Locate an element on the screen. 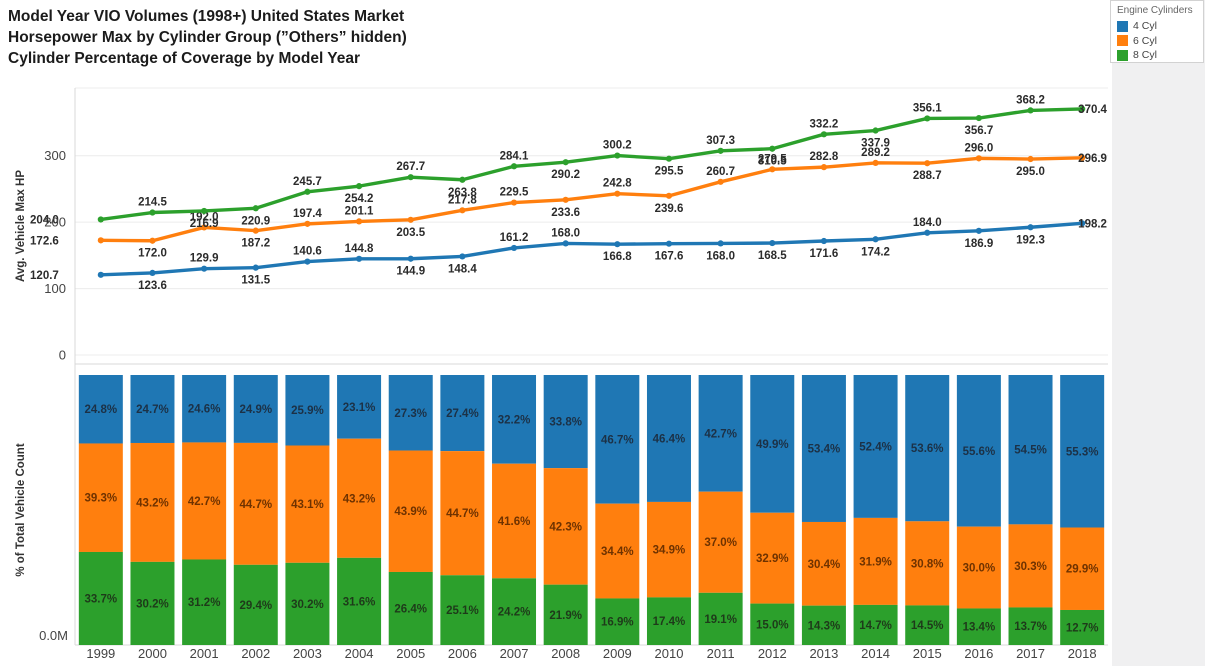  legend-item-8-cyl: 8 Cyl is located at coordinates (1160, 55).